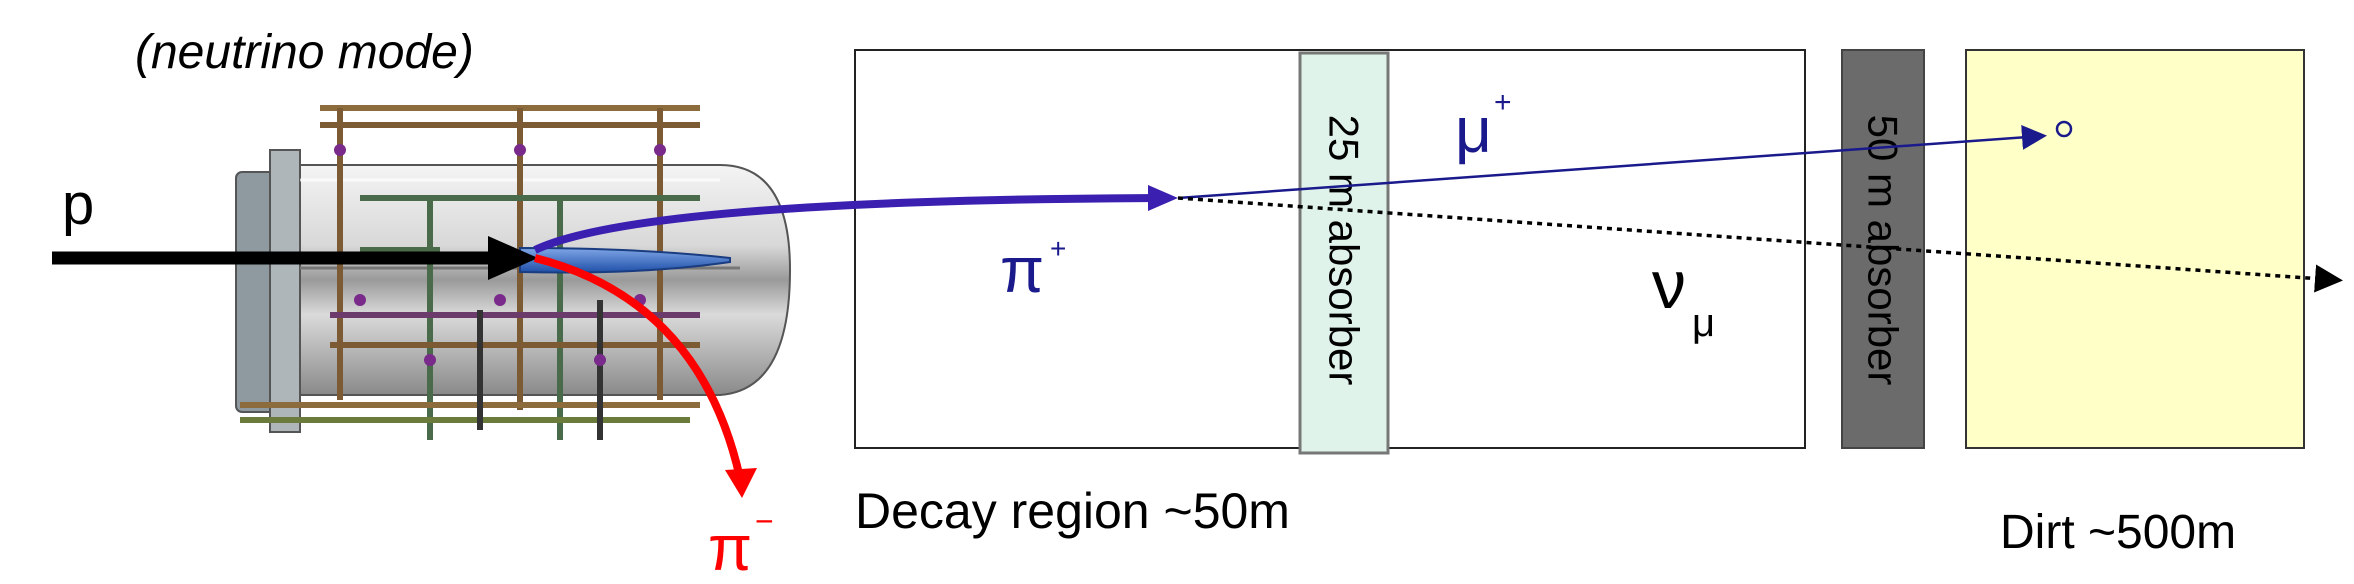 The width and height of the screenshot is (2354, 584). I want to click on dirt-region, so click(2135, 249).